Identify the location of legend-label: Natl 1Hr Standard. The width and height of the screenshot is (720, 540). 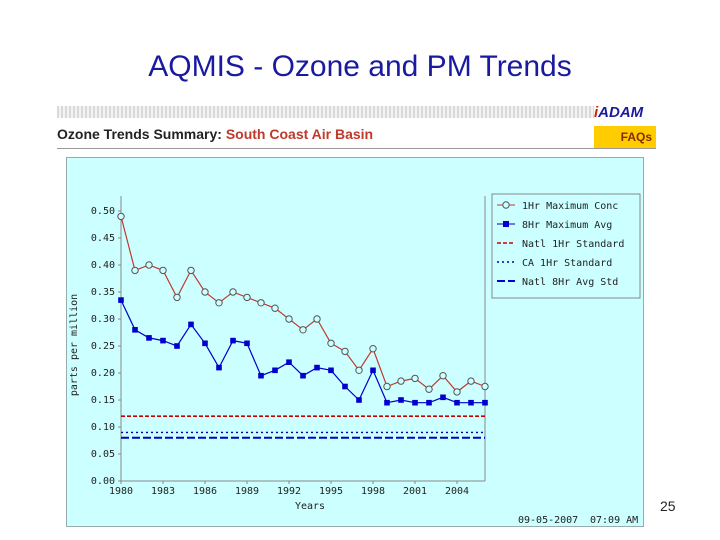
(573, 244).